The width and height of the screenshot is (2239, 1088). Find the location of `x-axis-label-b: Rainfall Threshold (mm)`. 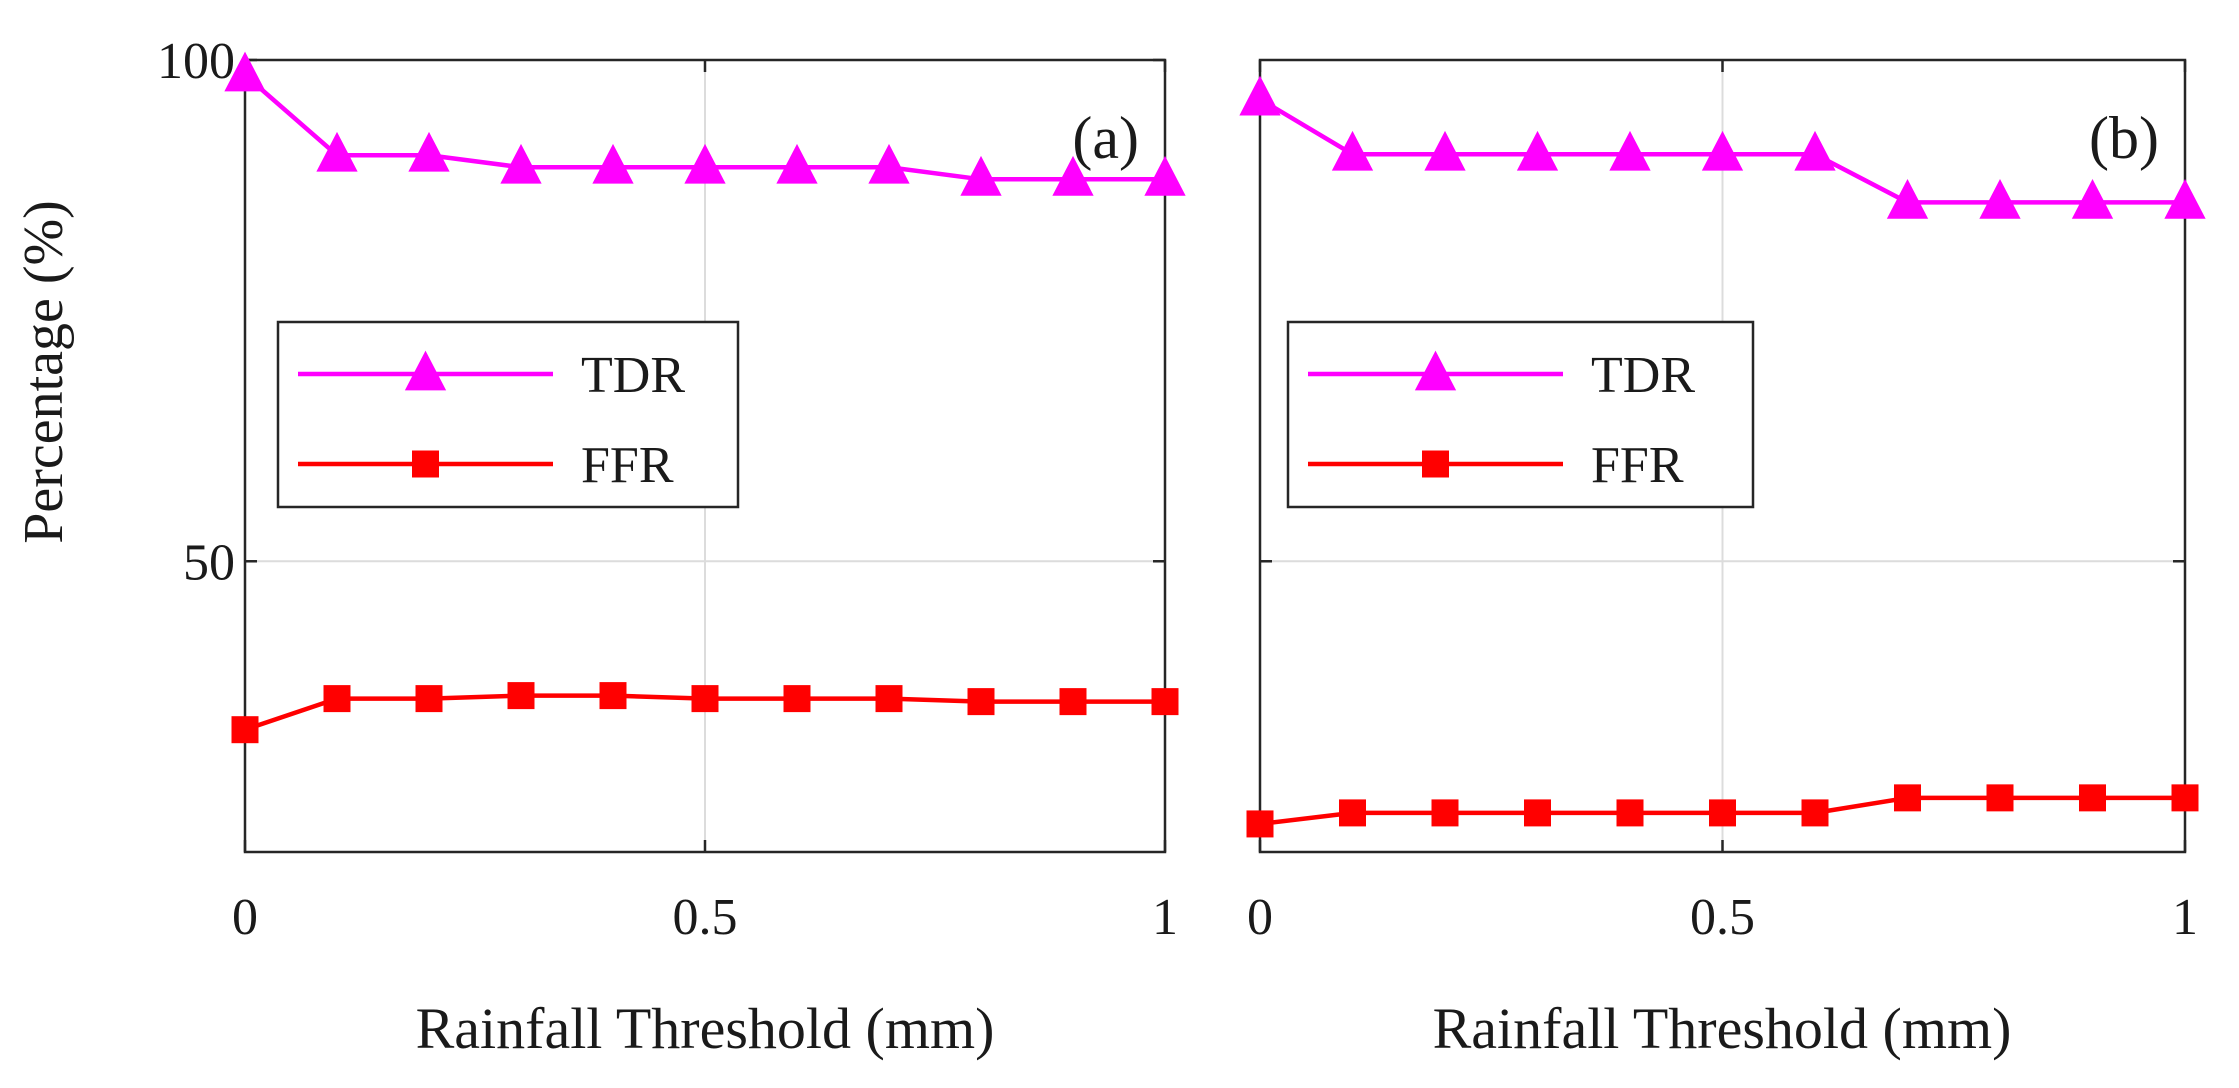

x-axis-label-b: Rainfall Threshold (mm) is located at coordinates (1722, 1028).